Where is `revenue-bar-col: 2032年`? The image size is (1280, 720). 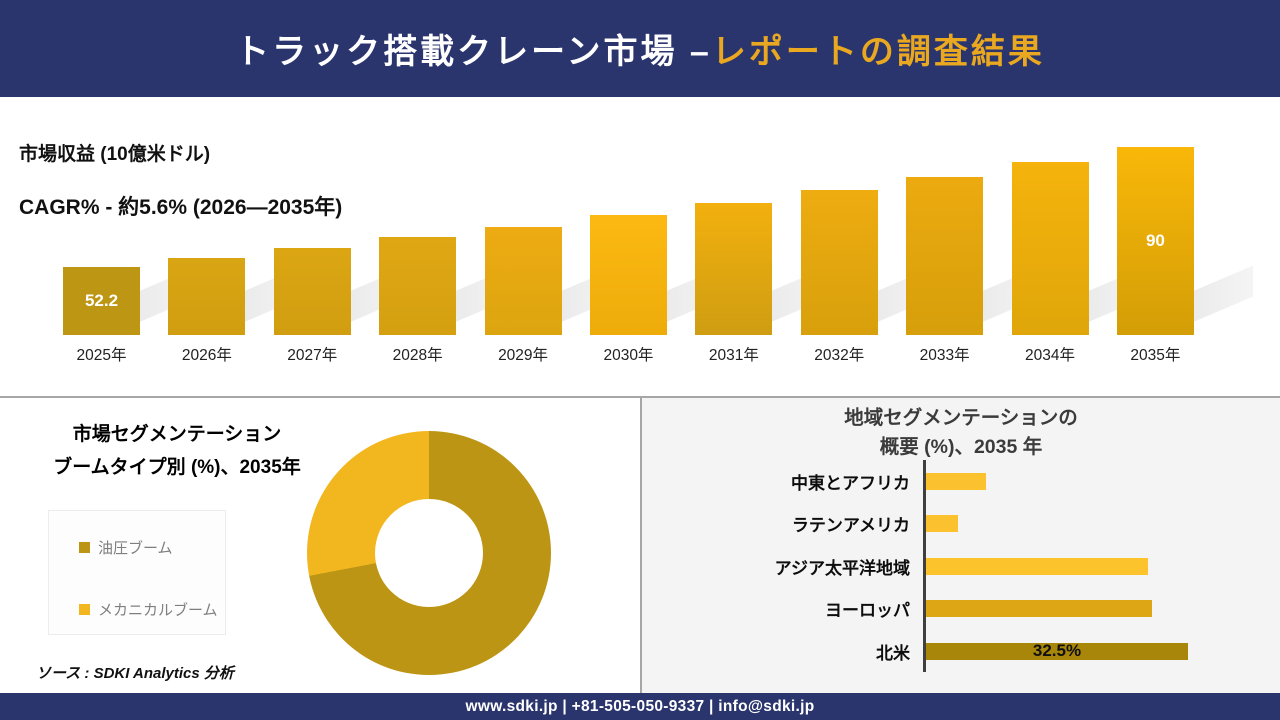
revenue-bar-col: 2032年 is located at coordinates (868, 252).